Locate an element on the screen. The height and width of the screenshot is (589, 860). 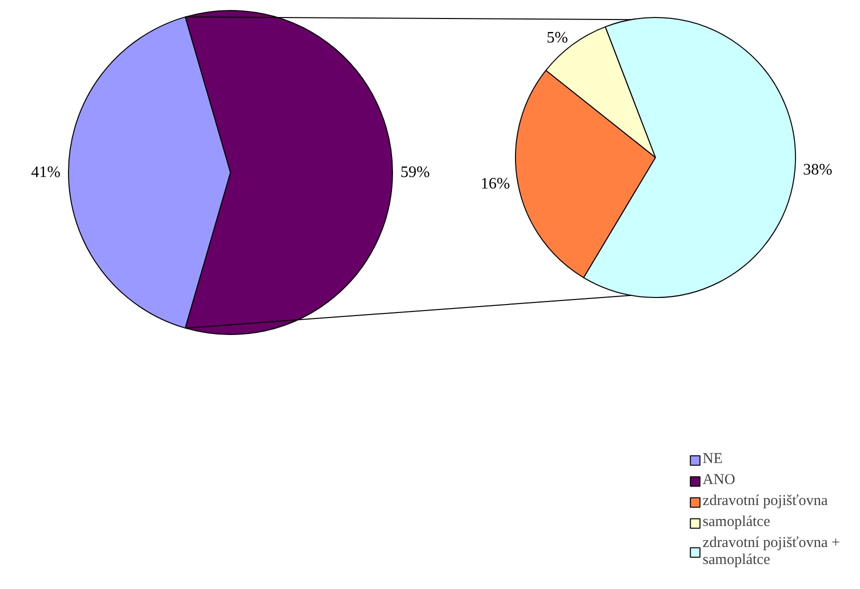
legend-label: samoplátce is located at coordinates (736, 522).